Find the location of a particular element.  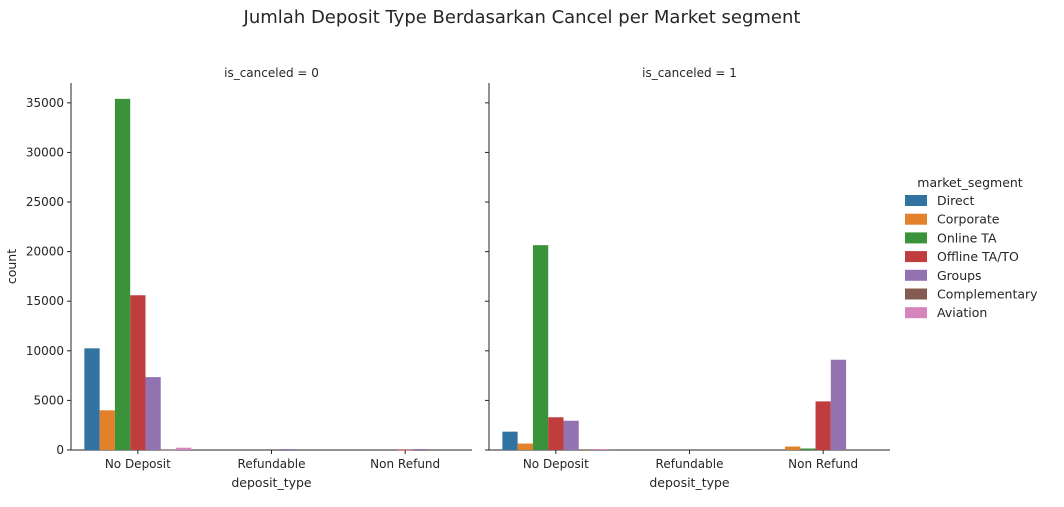

y-tick-label: 30000 is located at coordinates (45, 152).